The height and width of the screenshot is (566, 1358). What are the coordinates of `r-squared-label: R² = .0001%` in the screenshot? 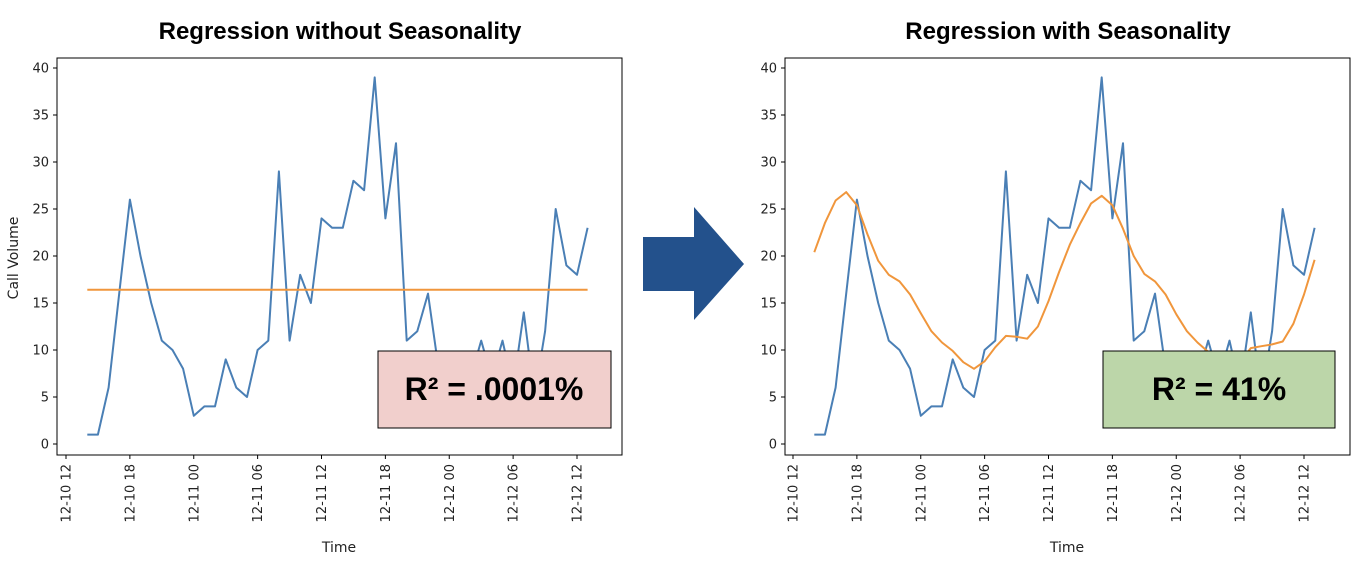 It's located at (494, 389).